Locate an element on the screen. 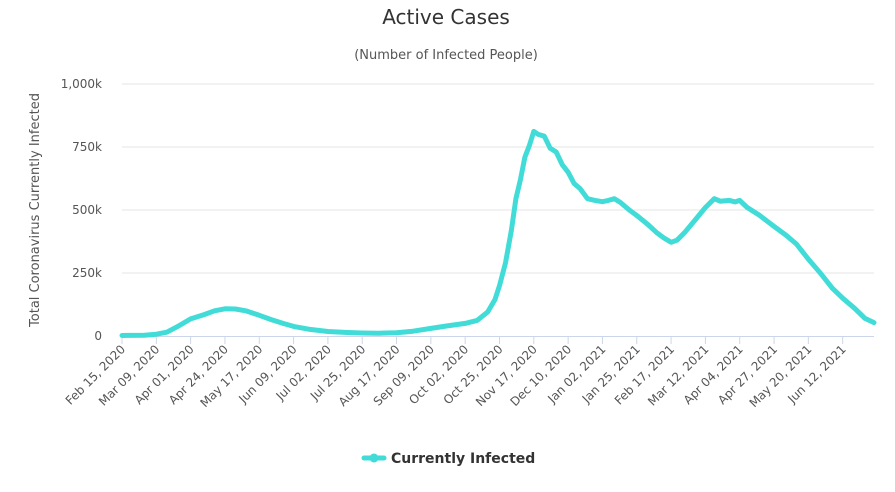 This screenshot has width=895, height=492. y-tick-label: 0 is located at coordinates (98, 336).